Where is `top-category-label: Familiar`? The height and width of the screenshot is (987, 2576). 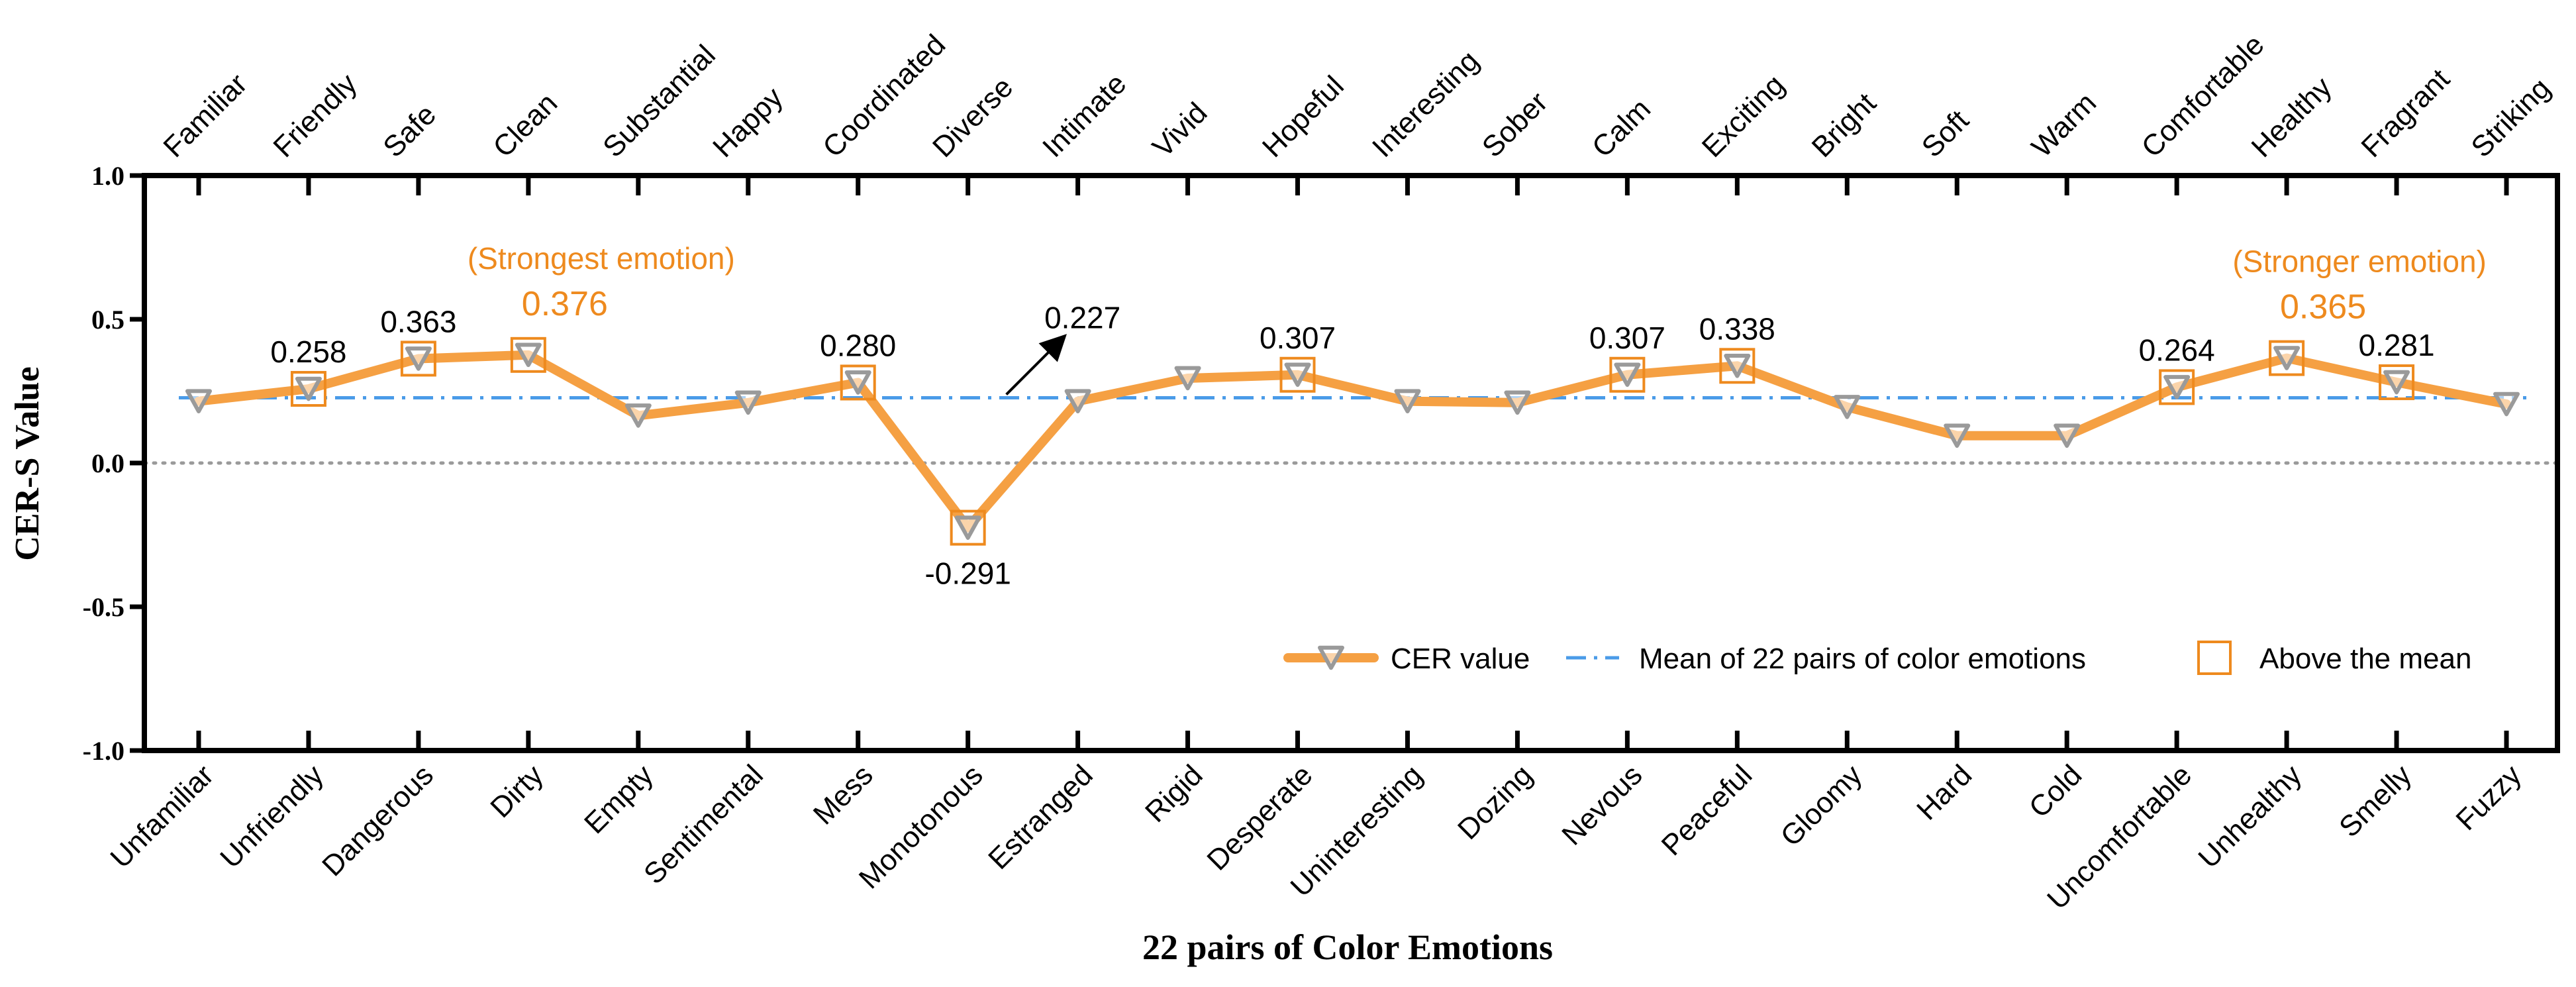 top-category-label: Familiar is located at coordinates (205, 116).